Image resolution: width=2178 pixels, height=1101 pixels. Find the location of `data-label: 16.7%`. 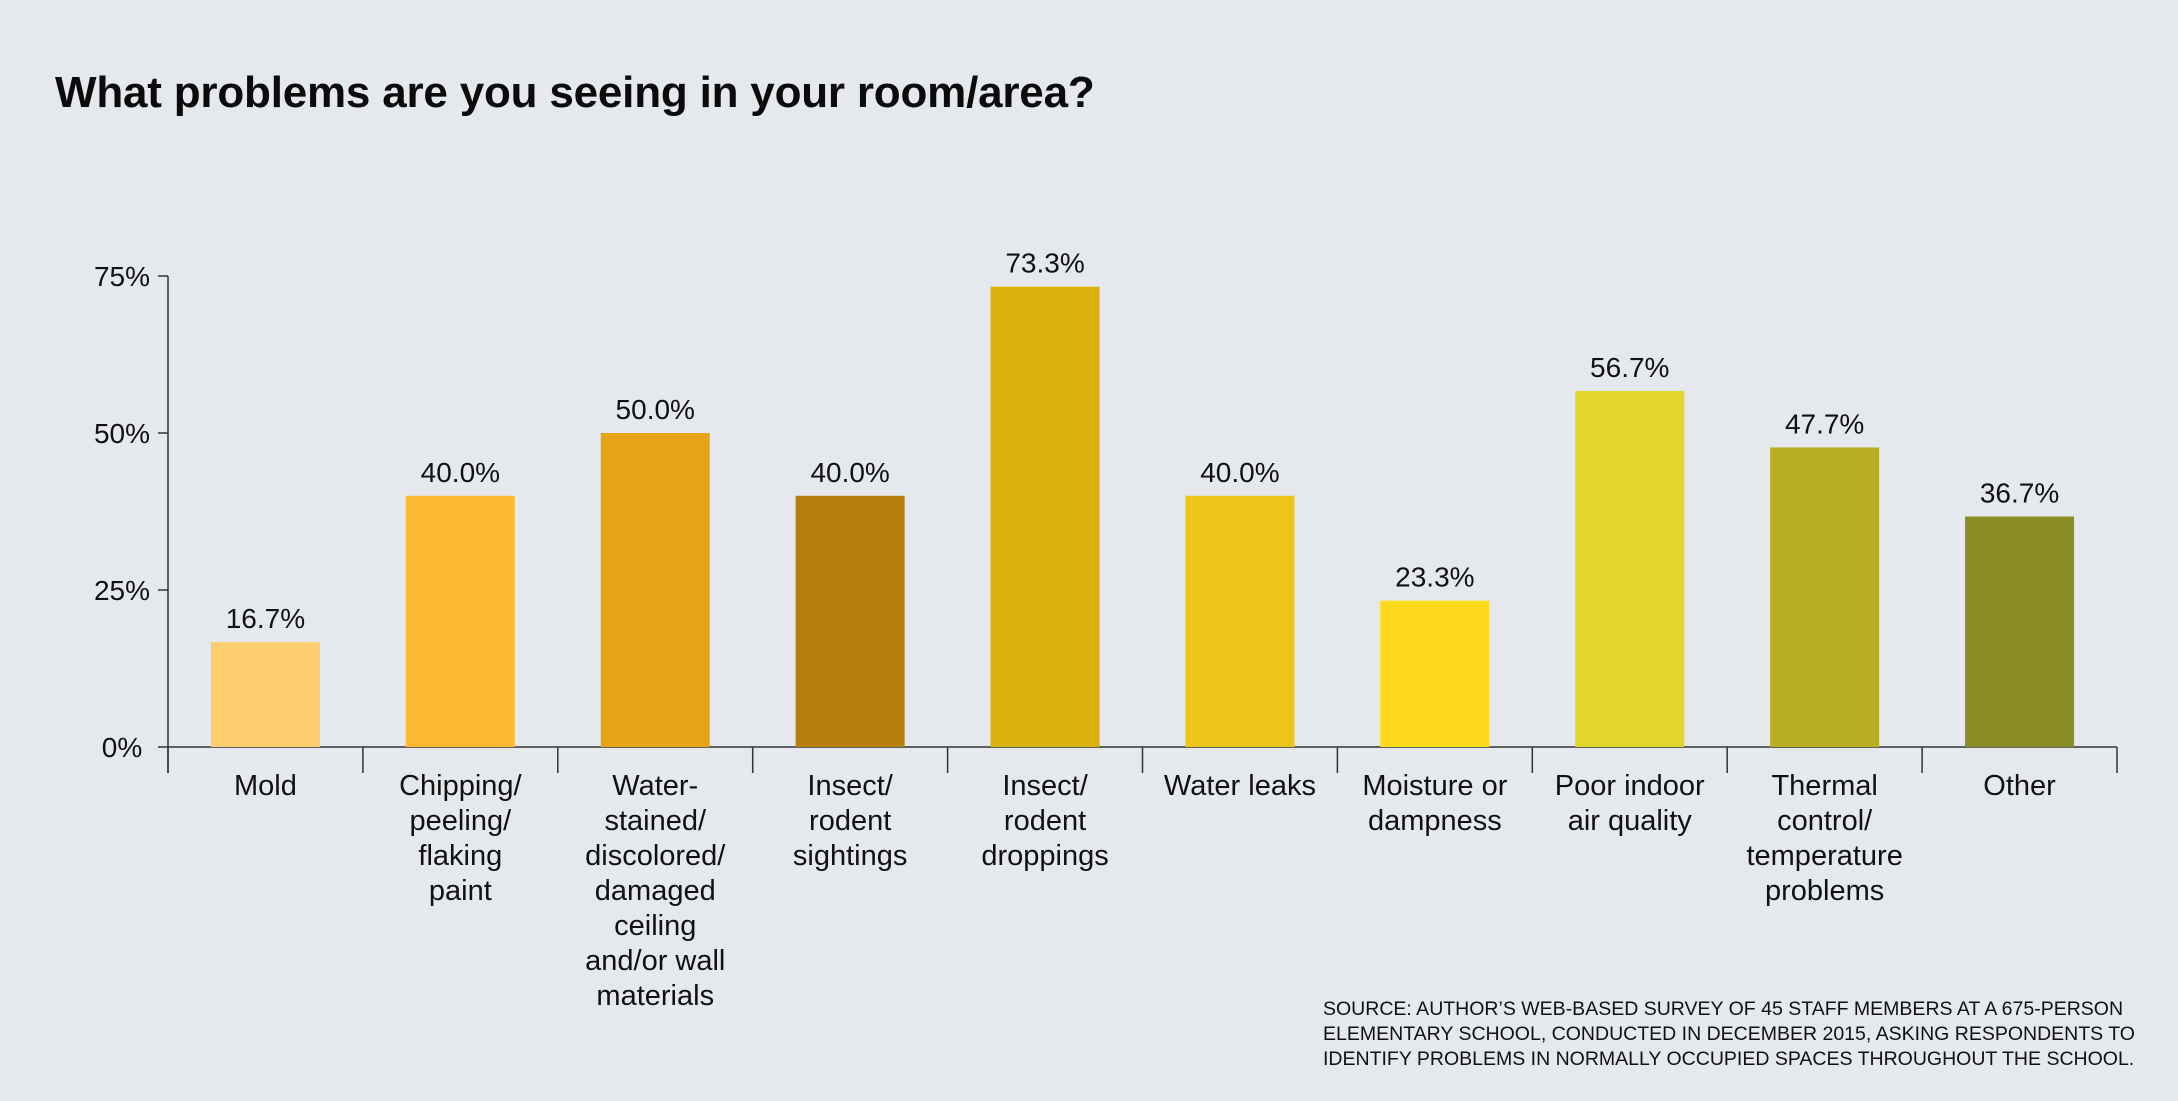

data-label: 16.7% is located at coordinates (265, 618).